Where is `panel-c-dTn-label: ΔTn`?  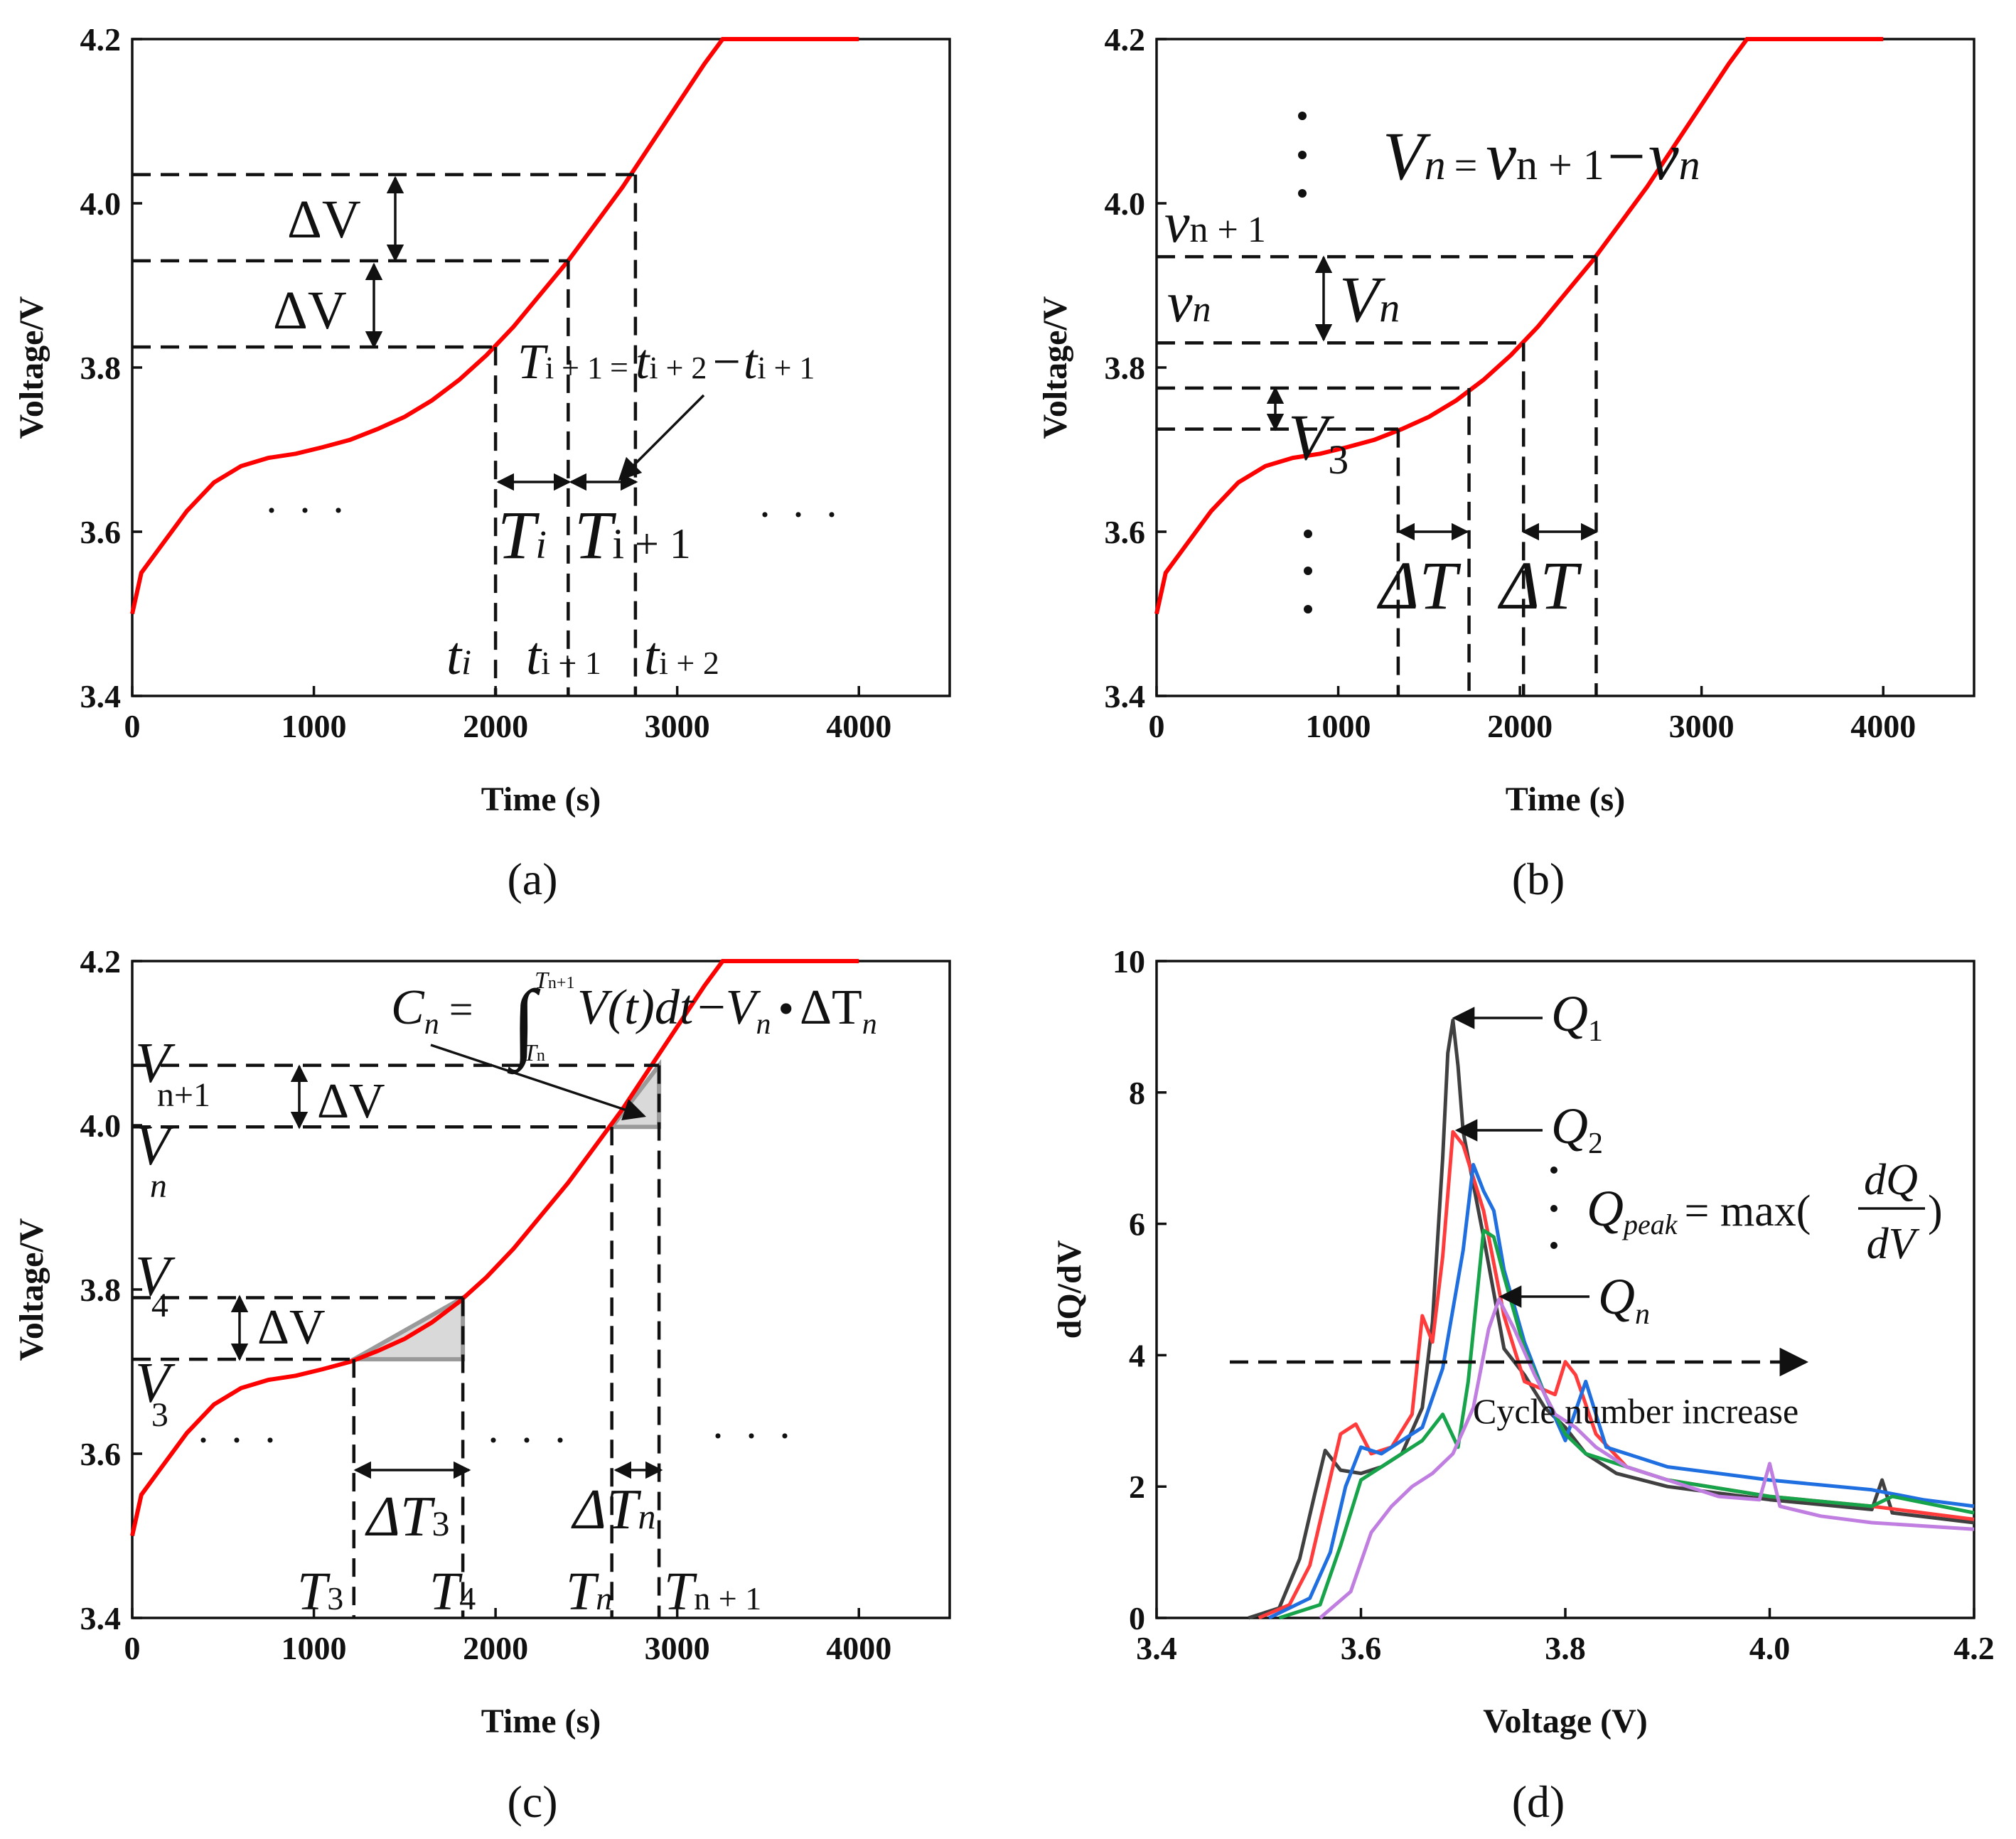
panel-c-dTn-label: ΔTn is located at coordinates (613, 1510).